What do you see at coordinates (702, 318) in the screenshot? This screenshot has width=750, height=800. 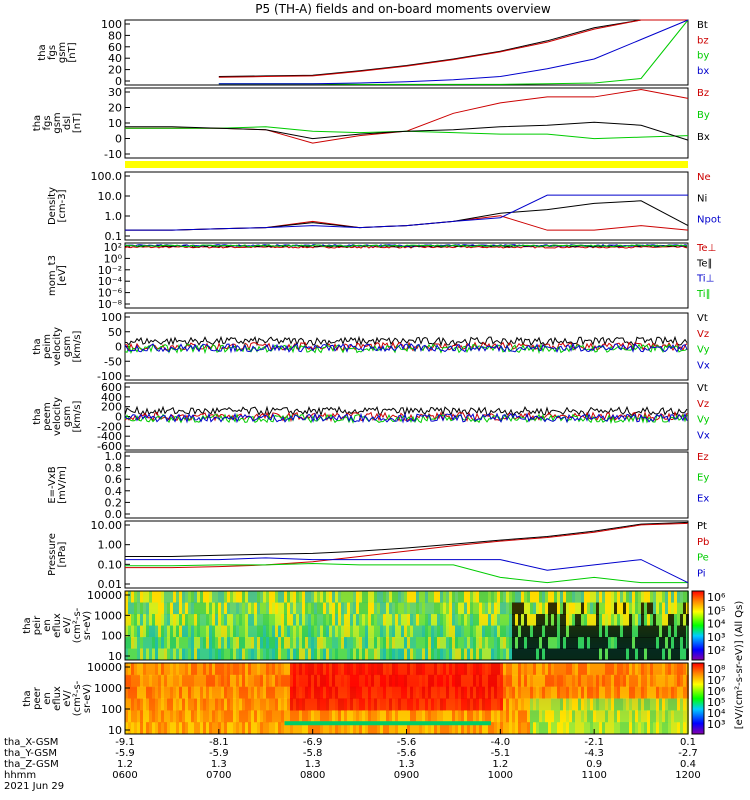 I see `legend-Vt: Vt` at bounding box center [702, 318].